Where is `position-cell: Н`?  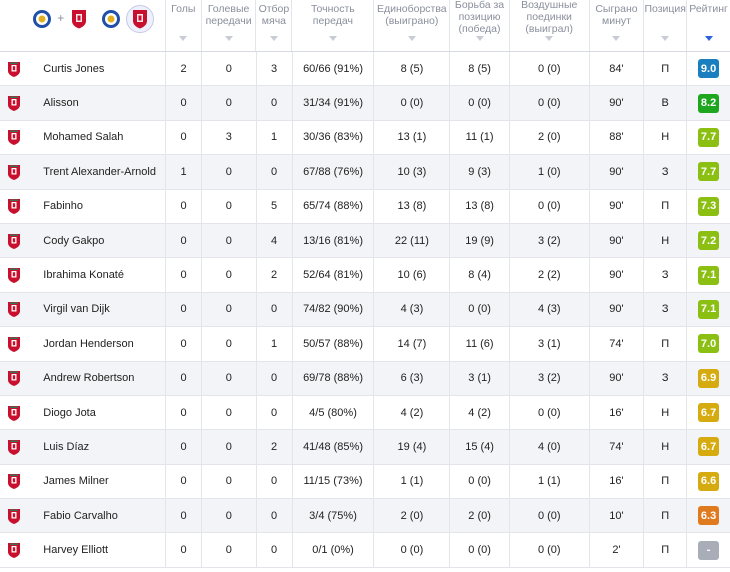
position-cell: Н is located at coordinates (666, 137).